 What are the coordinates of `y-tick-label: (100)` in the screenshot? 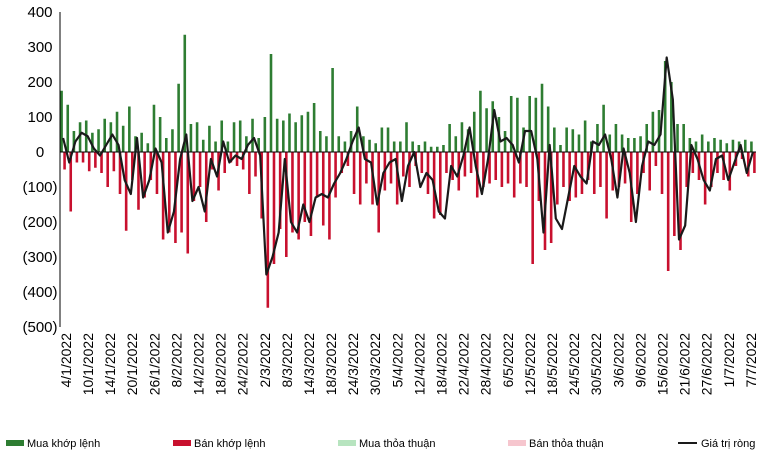 It's located at (39, 187).